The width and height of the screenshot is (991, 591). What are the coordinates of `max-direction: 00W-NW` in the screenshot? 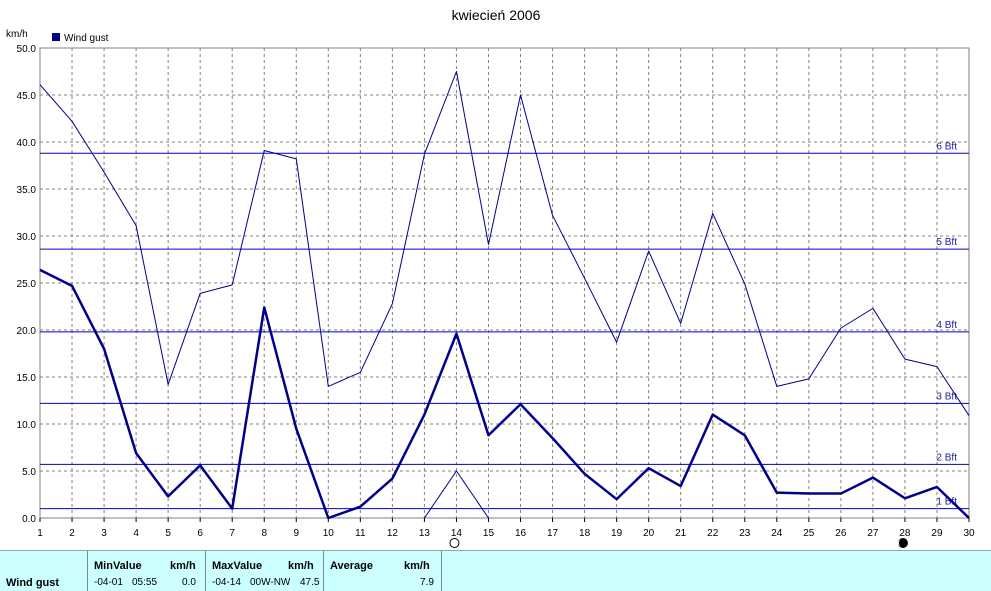 It's located at (270, 582).